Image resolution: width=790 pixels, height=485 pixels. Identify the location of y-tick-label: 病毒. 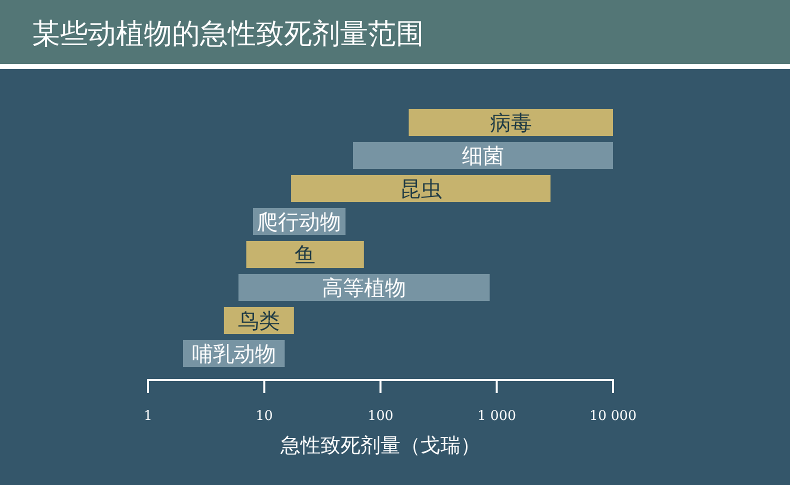
(511, 123).